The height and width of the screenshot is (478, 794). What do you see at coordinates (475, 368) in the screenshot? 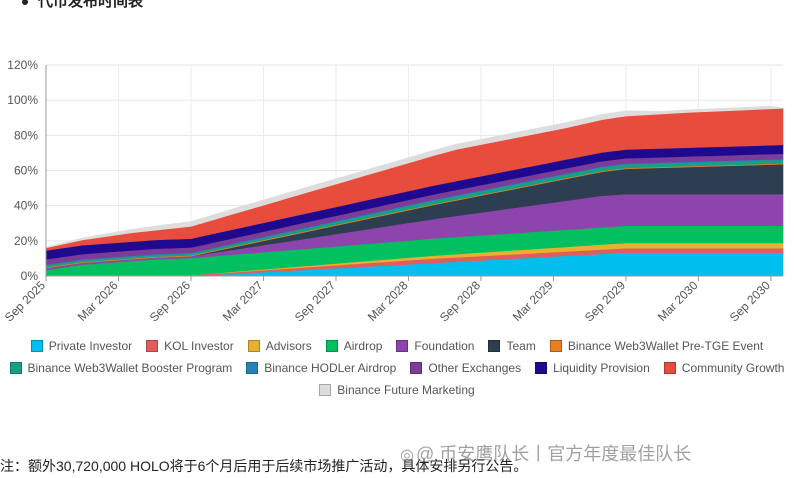
I see `legend-label: Other Exchanges` at bounding box center [475, 368].